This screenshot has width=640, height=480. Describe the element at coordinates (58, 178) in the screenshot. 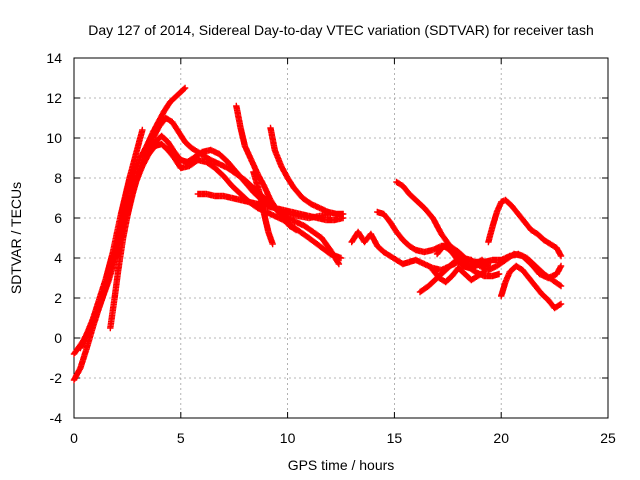

I see `y-tick-label: 8` at that location.